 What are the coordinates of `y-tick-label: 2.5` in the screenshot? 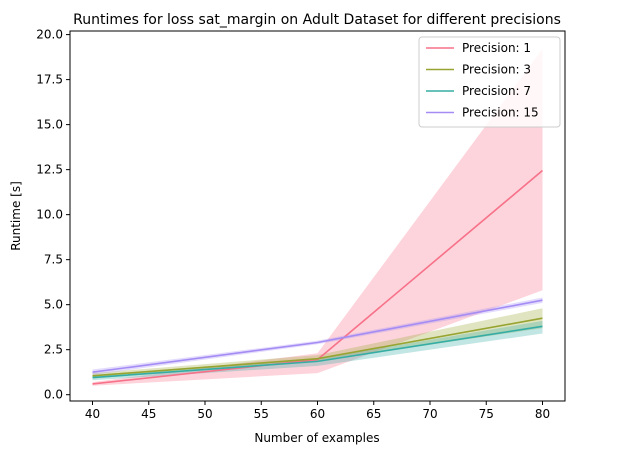 It's located at (53, 350).